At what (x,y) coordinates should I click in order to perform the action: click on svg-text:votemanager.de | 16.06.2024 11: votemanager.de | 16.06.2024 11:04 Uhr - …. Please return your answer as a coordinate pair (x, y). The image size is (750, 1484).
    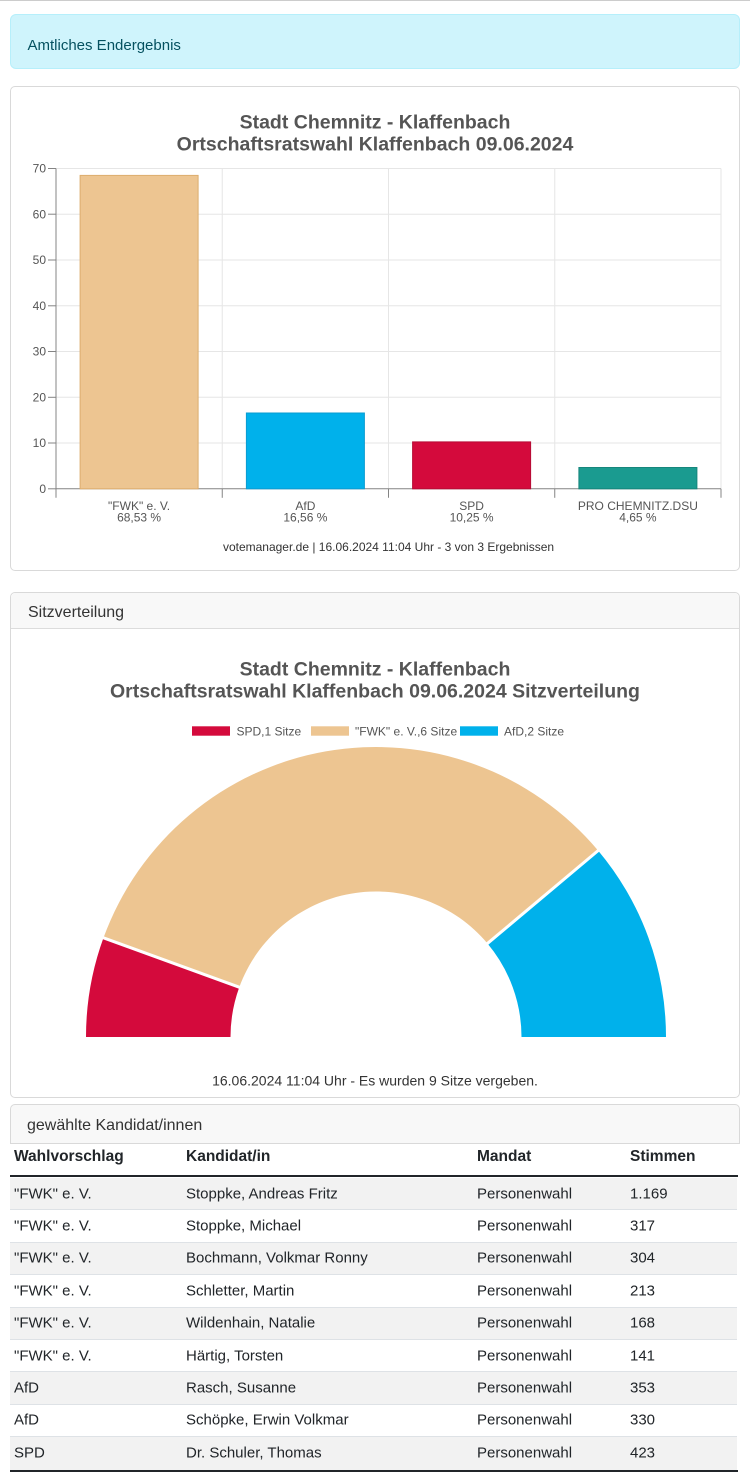
    Looking at the image, I should click on (388, 547).